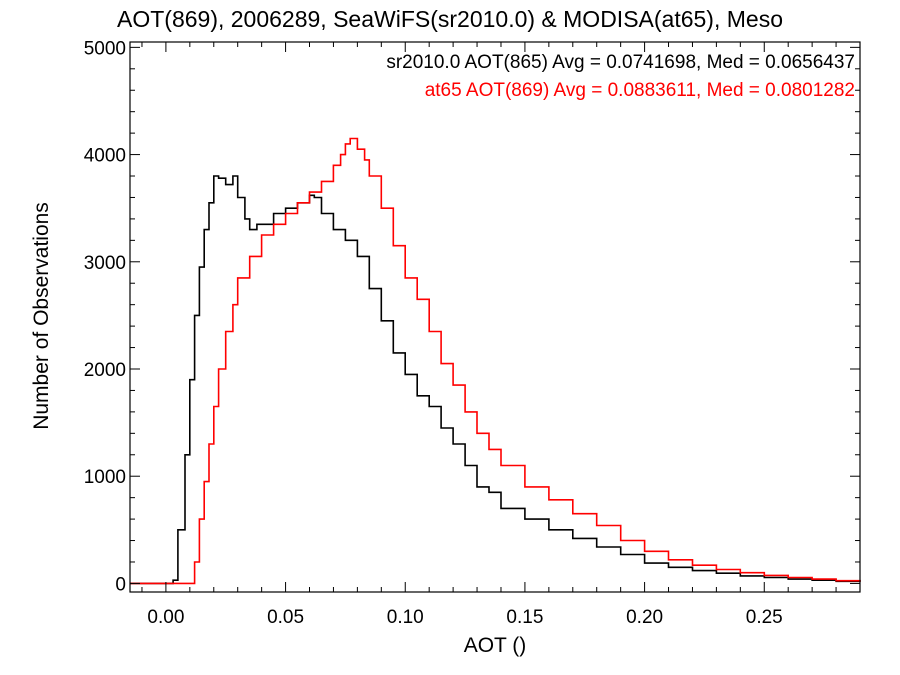  I want to click on y-tick-label: 4000, so click(105, 156).